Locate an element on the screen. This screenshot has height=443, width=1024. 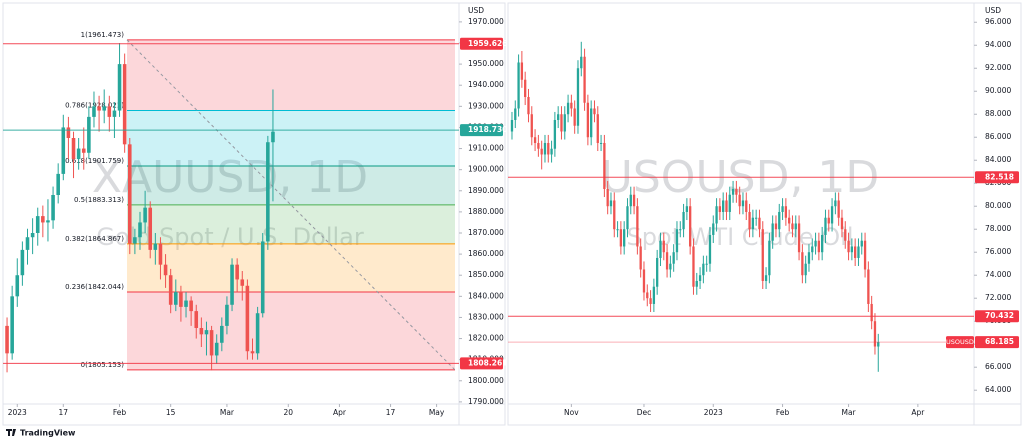
y-tick-label: 1800.000 is located at coordinates (486, 380).